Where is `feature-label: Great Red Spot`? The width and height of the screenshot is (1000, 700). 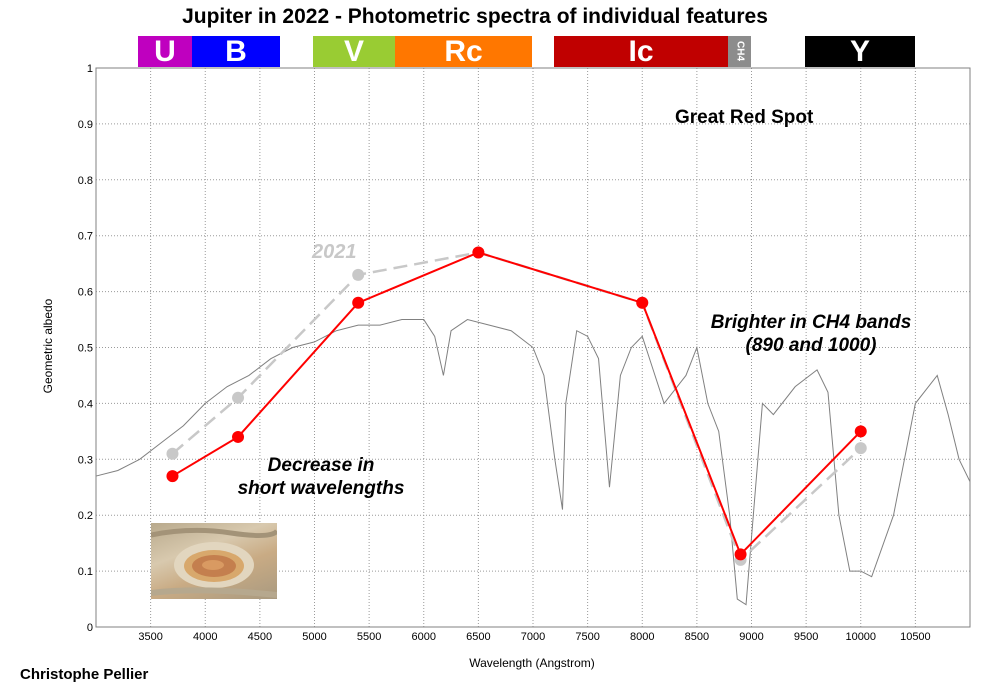
feature-label: Great Red Spot is located at coordinates (744, 117).